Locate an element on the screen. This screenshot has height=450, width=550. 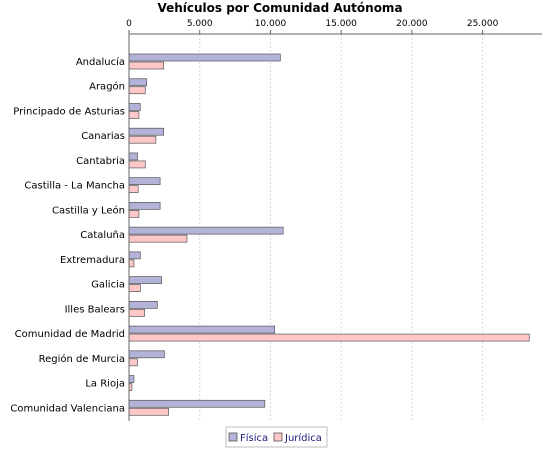
category-label: Aragón is located at coordinates (107, 87).